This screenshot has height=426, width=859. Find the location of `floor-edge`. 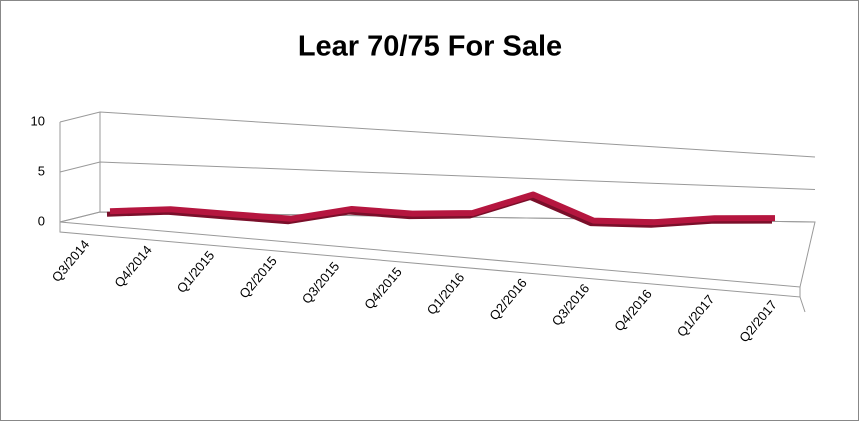

floor-edge is located at coordinates (802, 304).